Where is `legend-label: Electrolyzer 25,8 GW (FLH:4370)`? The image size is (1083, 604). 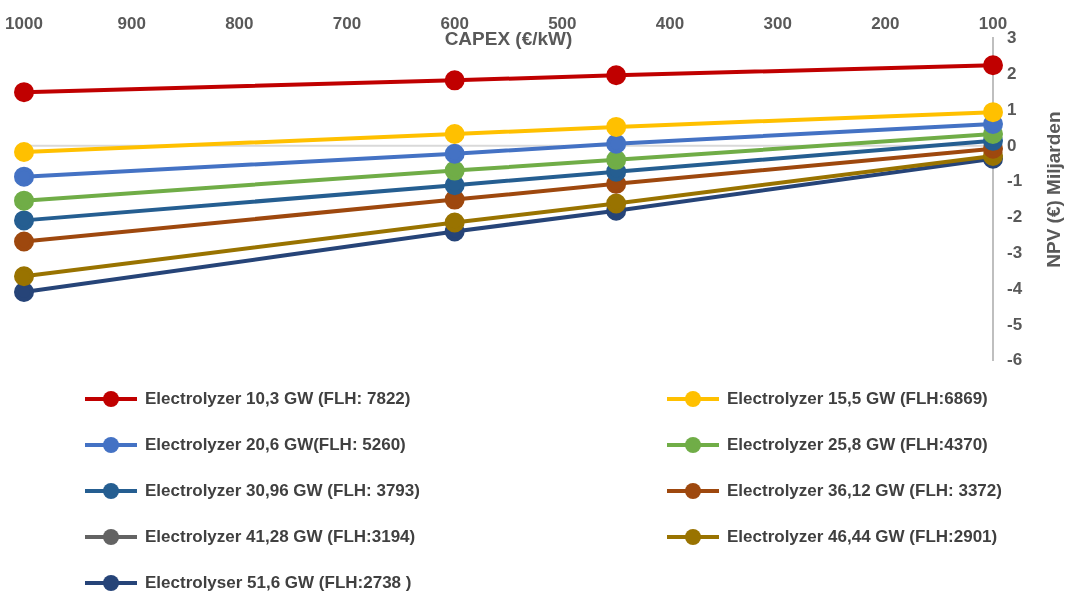
legend-label: Electrolyzer 25,8 GW (FLH:4370) is located at coordinates (857, 445).